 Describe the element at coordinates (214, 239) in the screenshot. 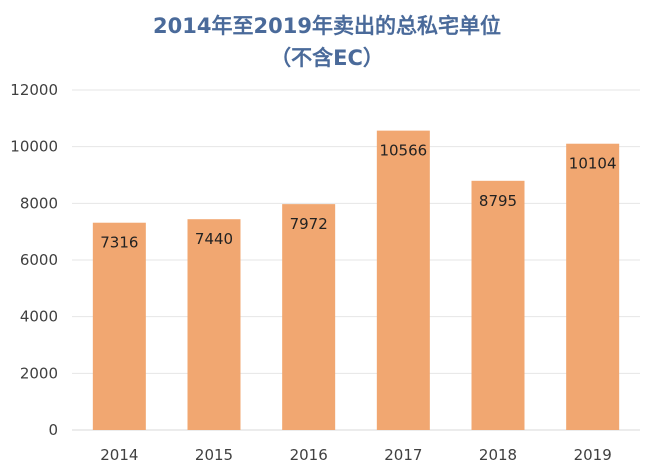

I see `data-label: 7440` at that location.